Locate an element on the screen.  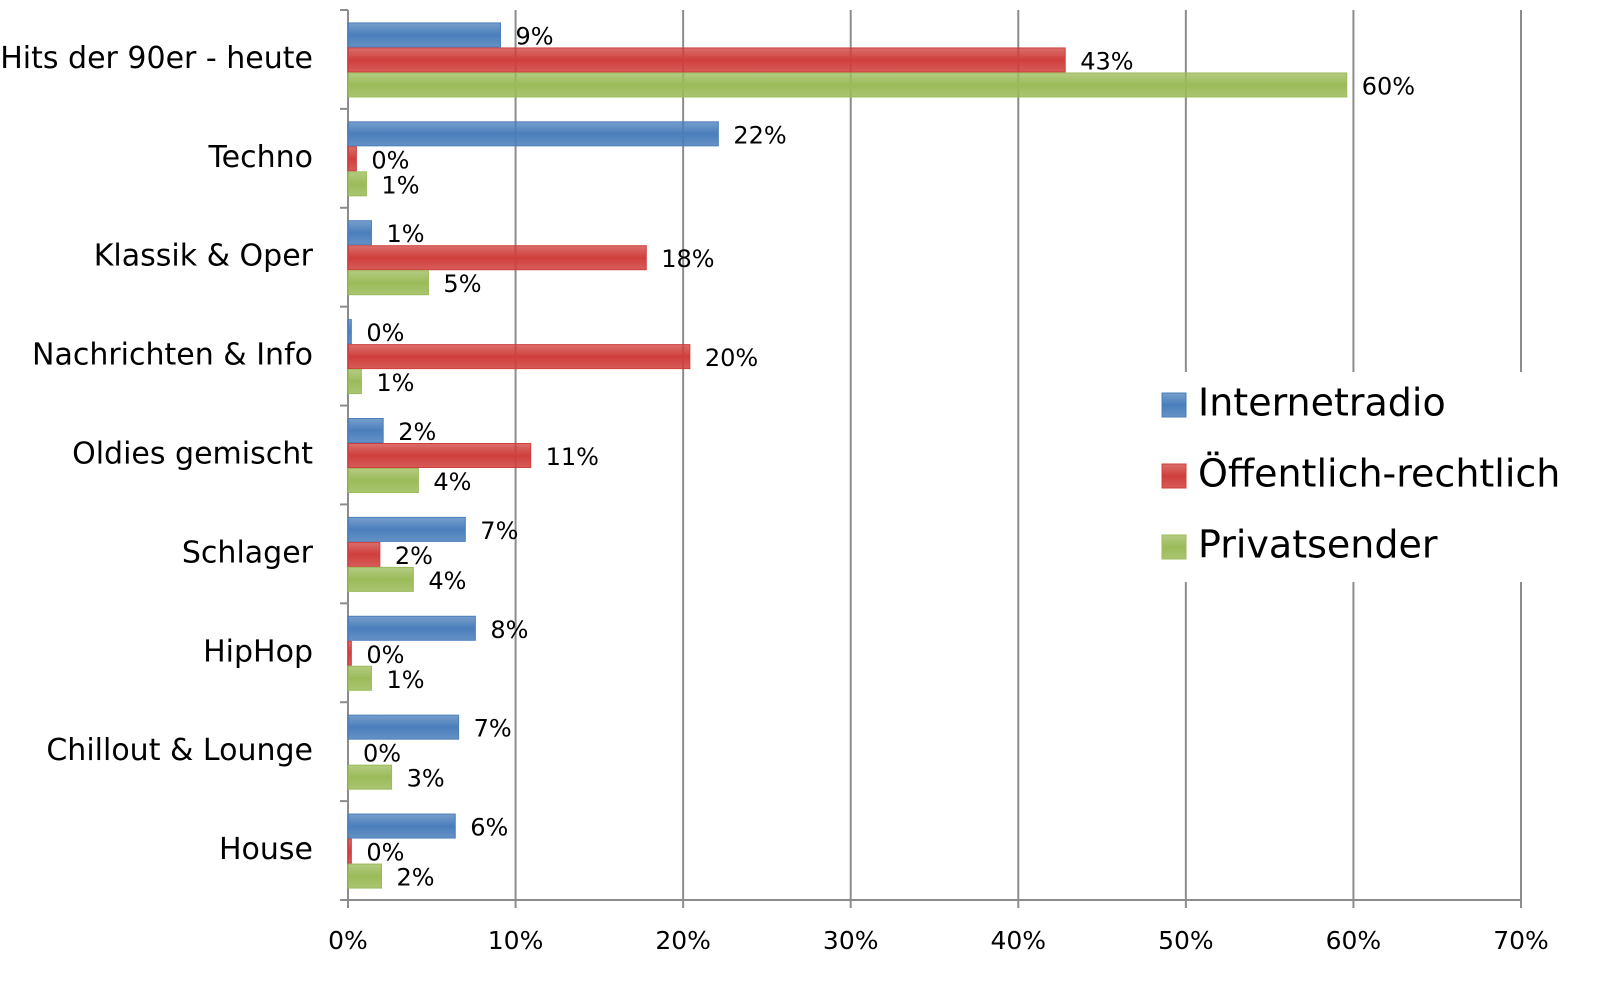
y-tick-label: Schlager is located at coordinates (248, 552).